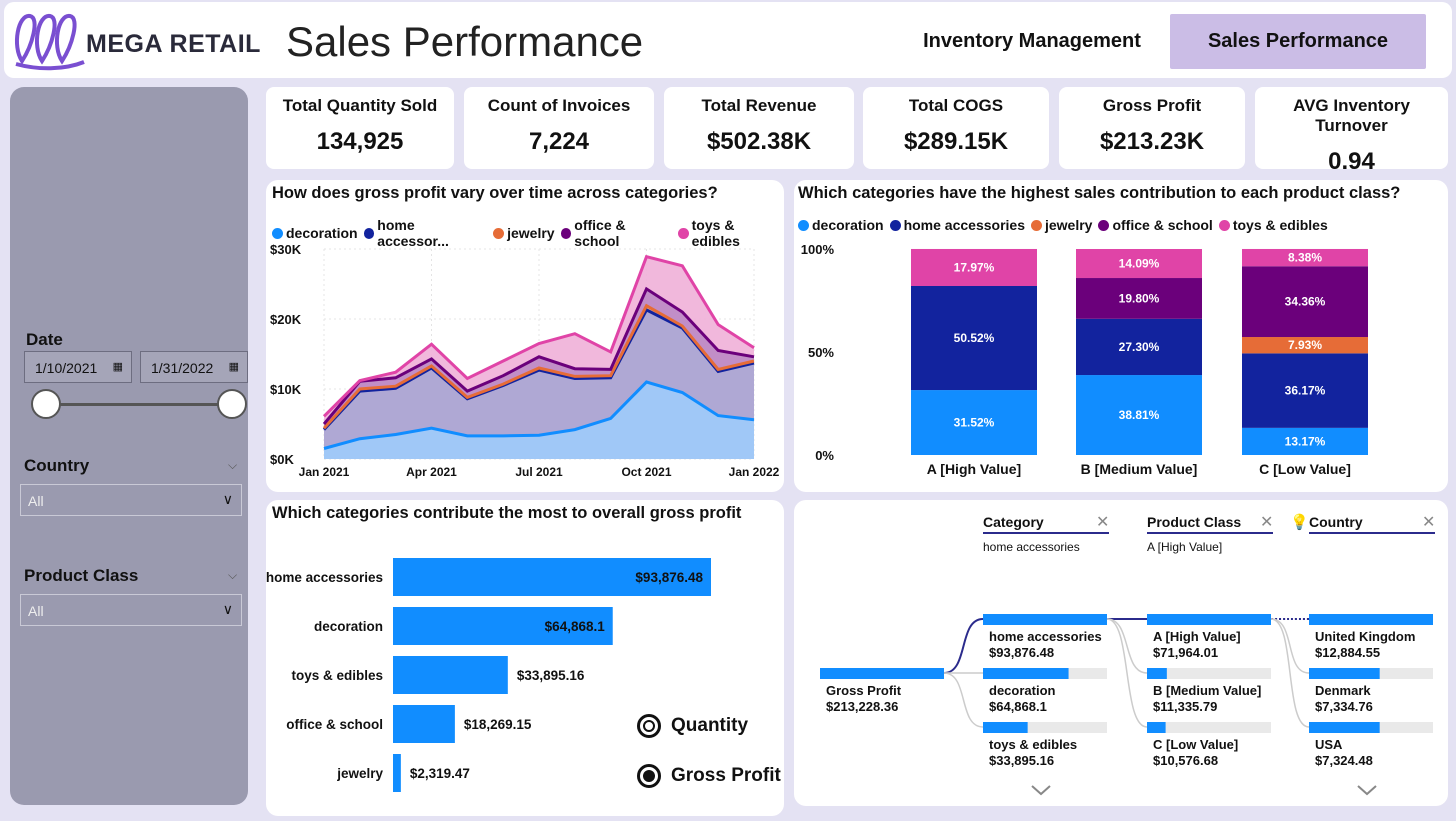 This screenshot has height=821, width=1456. Describe the element at coordinates (44, 339) in the screenshot. I see `date-filter-label: Date` at that location.